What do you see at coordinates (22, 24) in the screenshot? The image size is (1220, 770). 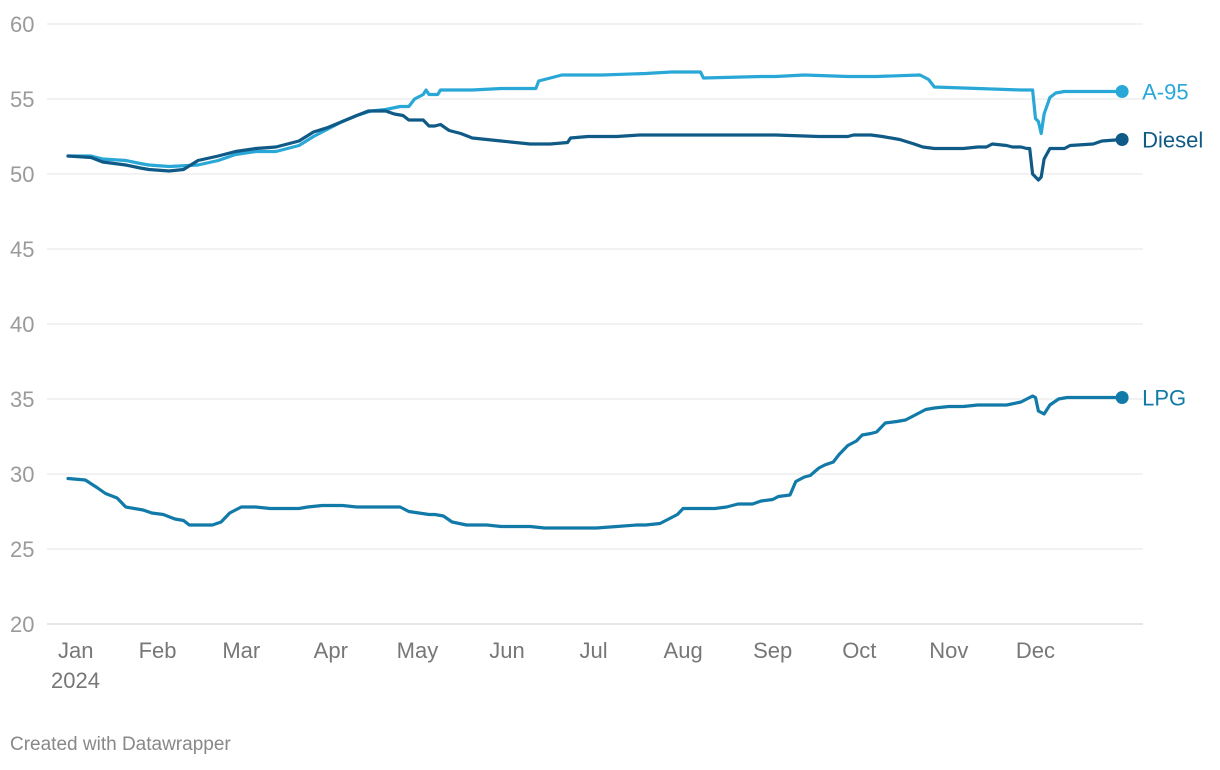 I see `y-tick-label-60: 60` at bounding box center [22, 24].